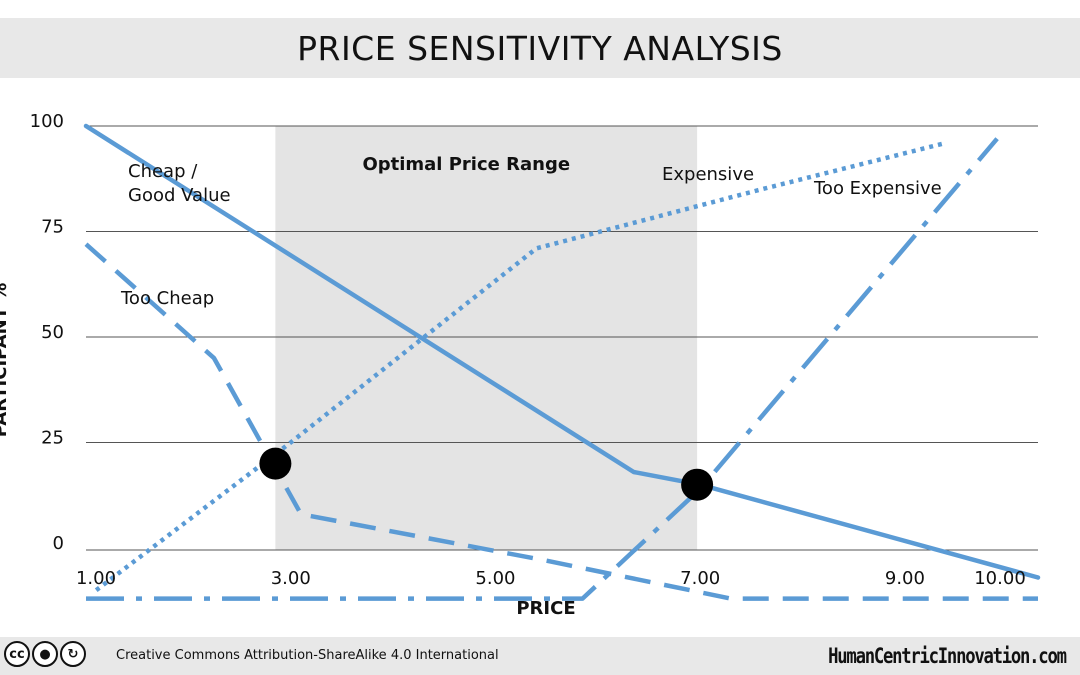 Image resolution: width=1080 pixels, height=675 pixels. What do you see at coordinates (52, 332) in the screenshot?
I see `y-tick-label: 50` at bounding box center [52, 332].